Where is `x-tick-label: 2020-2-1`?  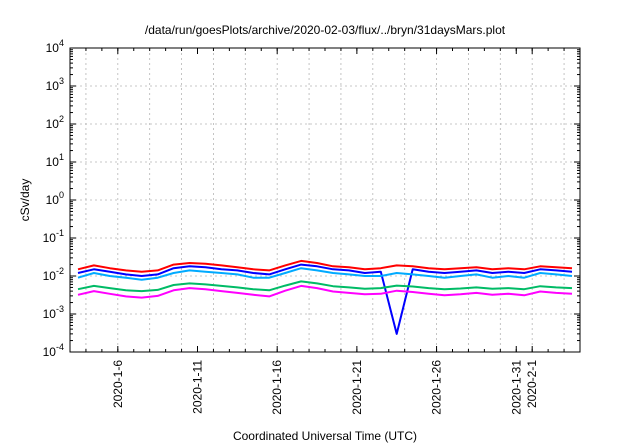 x-tick-label: 2020-2-1 is located at coordinates (532, 384).